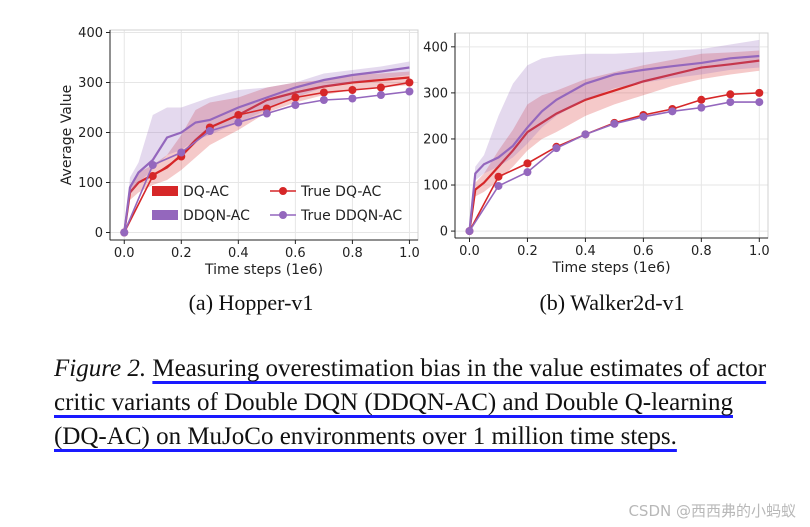  Describe the element at coordinates (216, 216) in the screenshot. I see `legend-label: DDQN-AC` at that location.